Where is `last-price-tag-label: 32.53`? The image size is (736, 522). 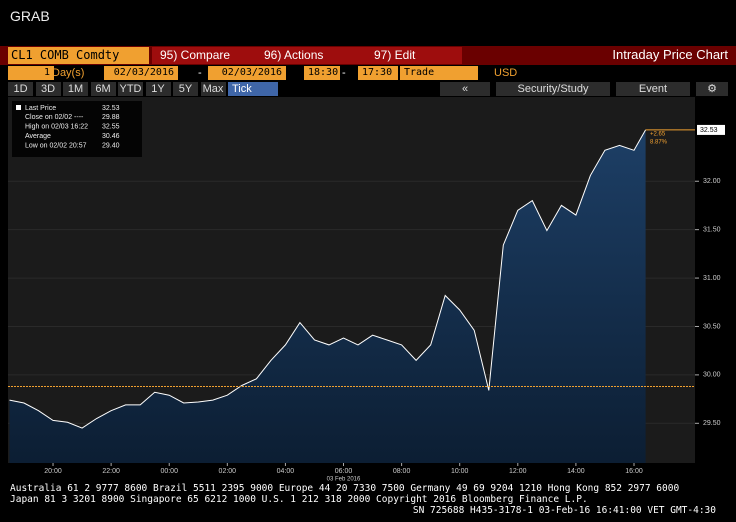
last-price-tag-label: 32.53 is located at coordinates (709, 130).